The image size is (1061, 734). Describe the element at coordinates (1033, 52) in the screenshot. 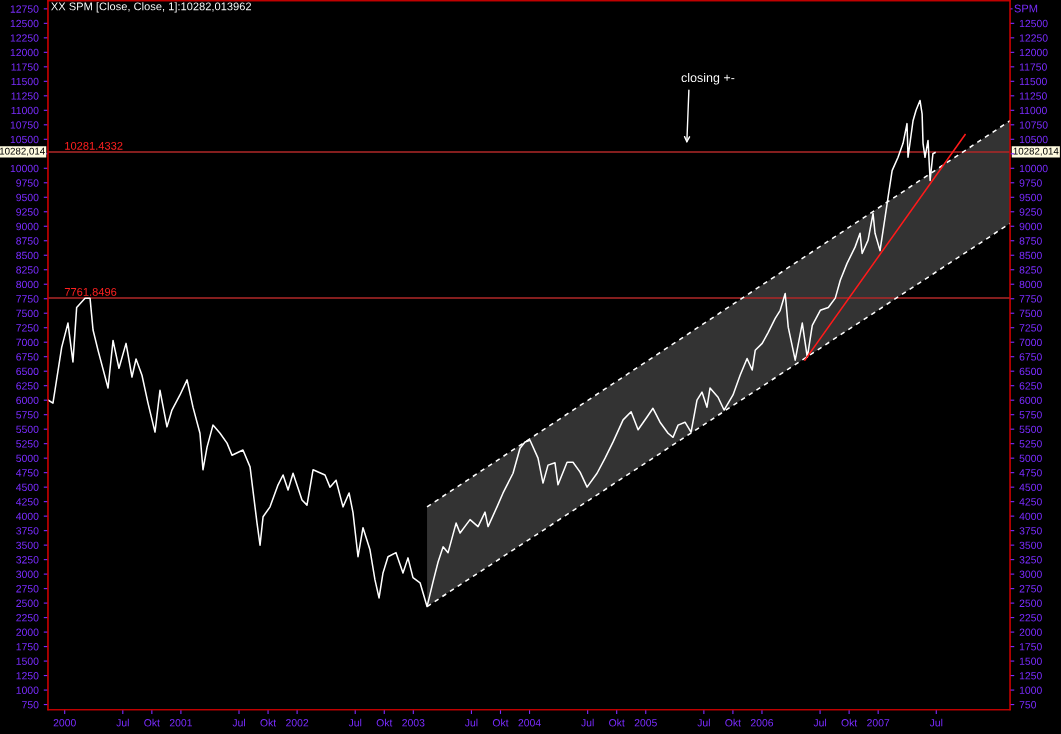

I see `y2-tick-label: 12000` at that location.